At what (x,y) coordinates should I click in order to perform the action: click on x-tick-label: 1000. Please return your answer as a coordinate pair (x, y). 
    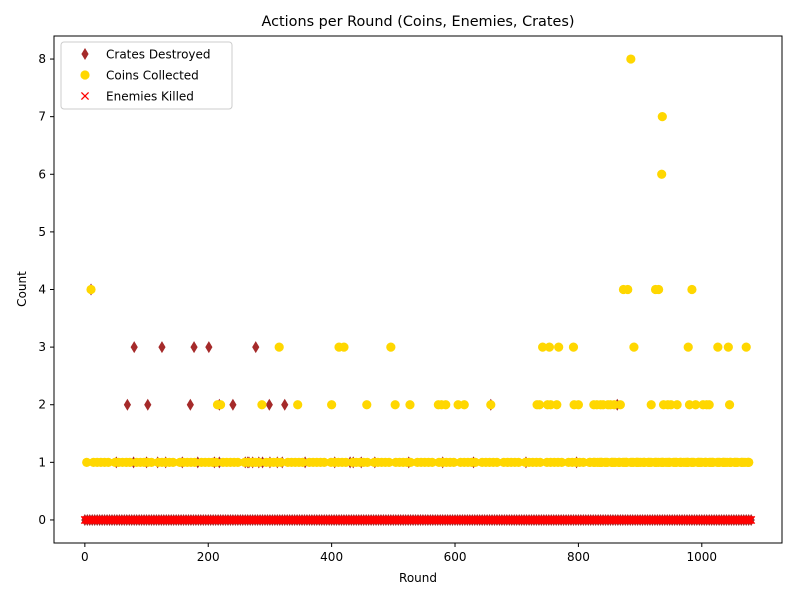
    Looking at the image, I should click on (702, 557).